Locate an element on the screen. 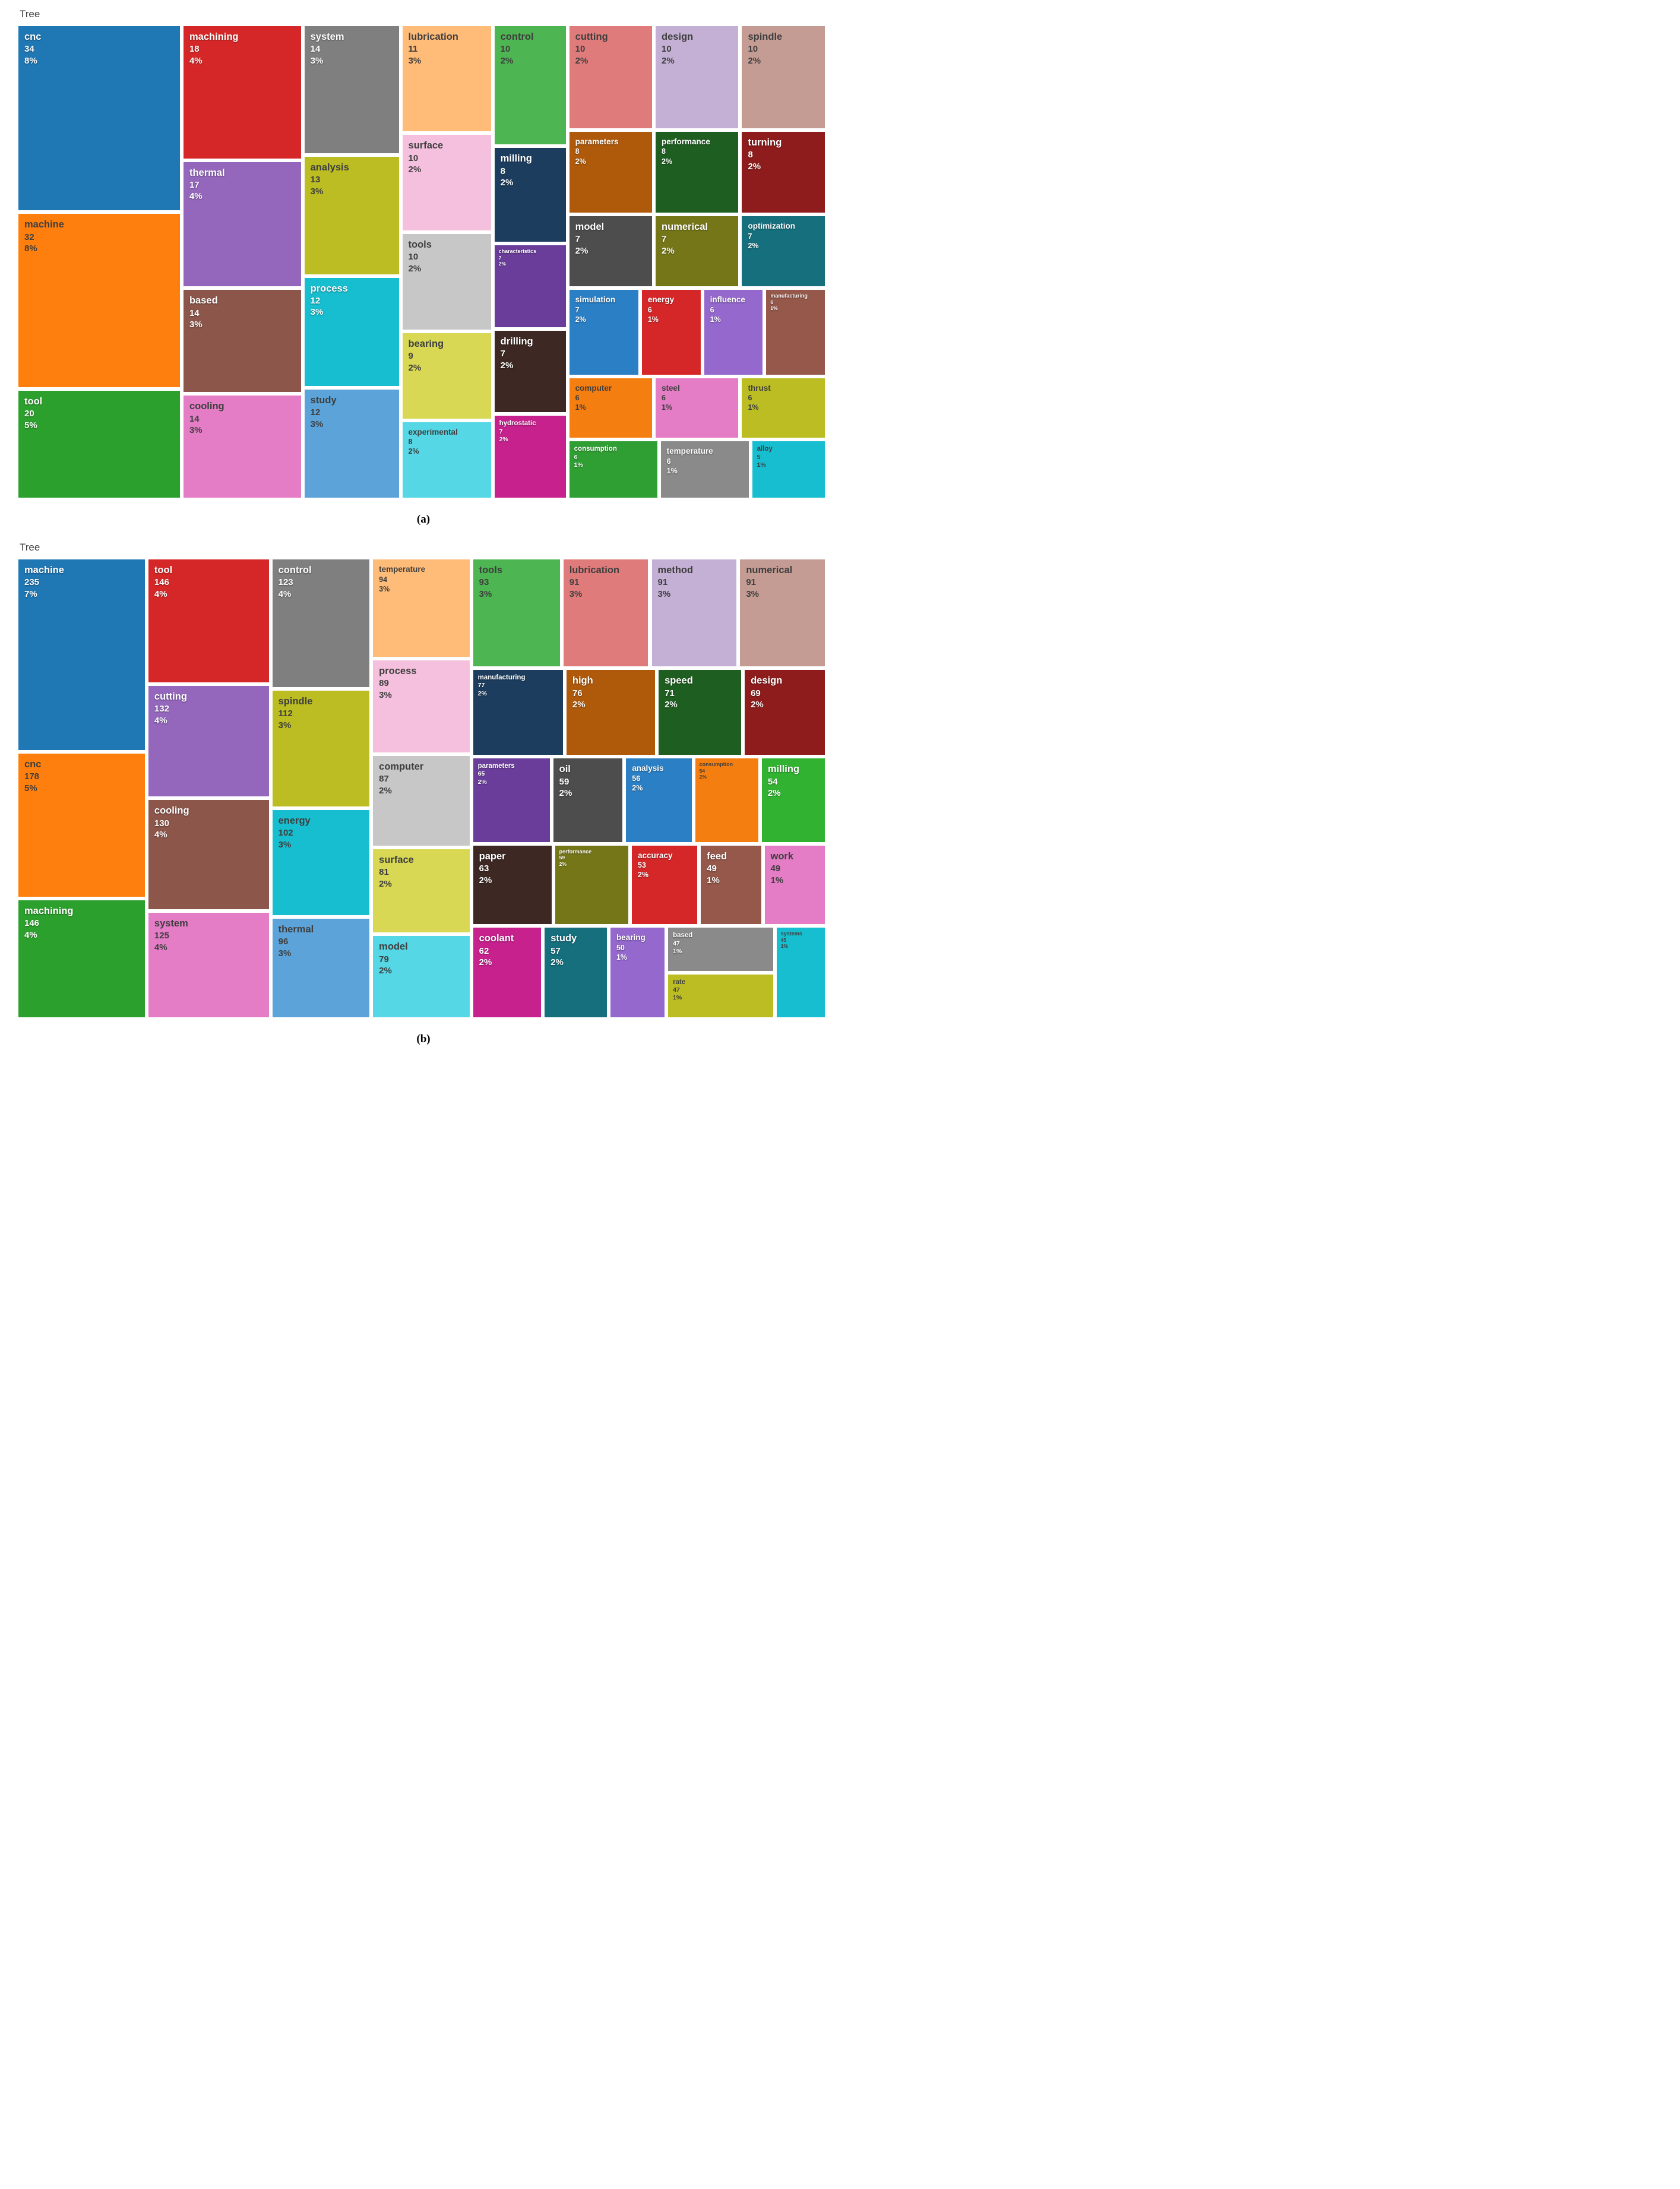  treemap-cell-performance: performance 8 2% is located at coordinates (697, 172).